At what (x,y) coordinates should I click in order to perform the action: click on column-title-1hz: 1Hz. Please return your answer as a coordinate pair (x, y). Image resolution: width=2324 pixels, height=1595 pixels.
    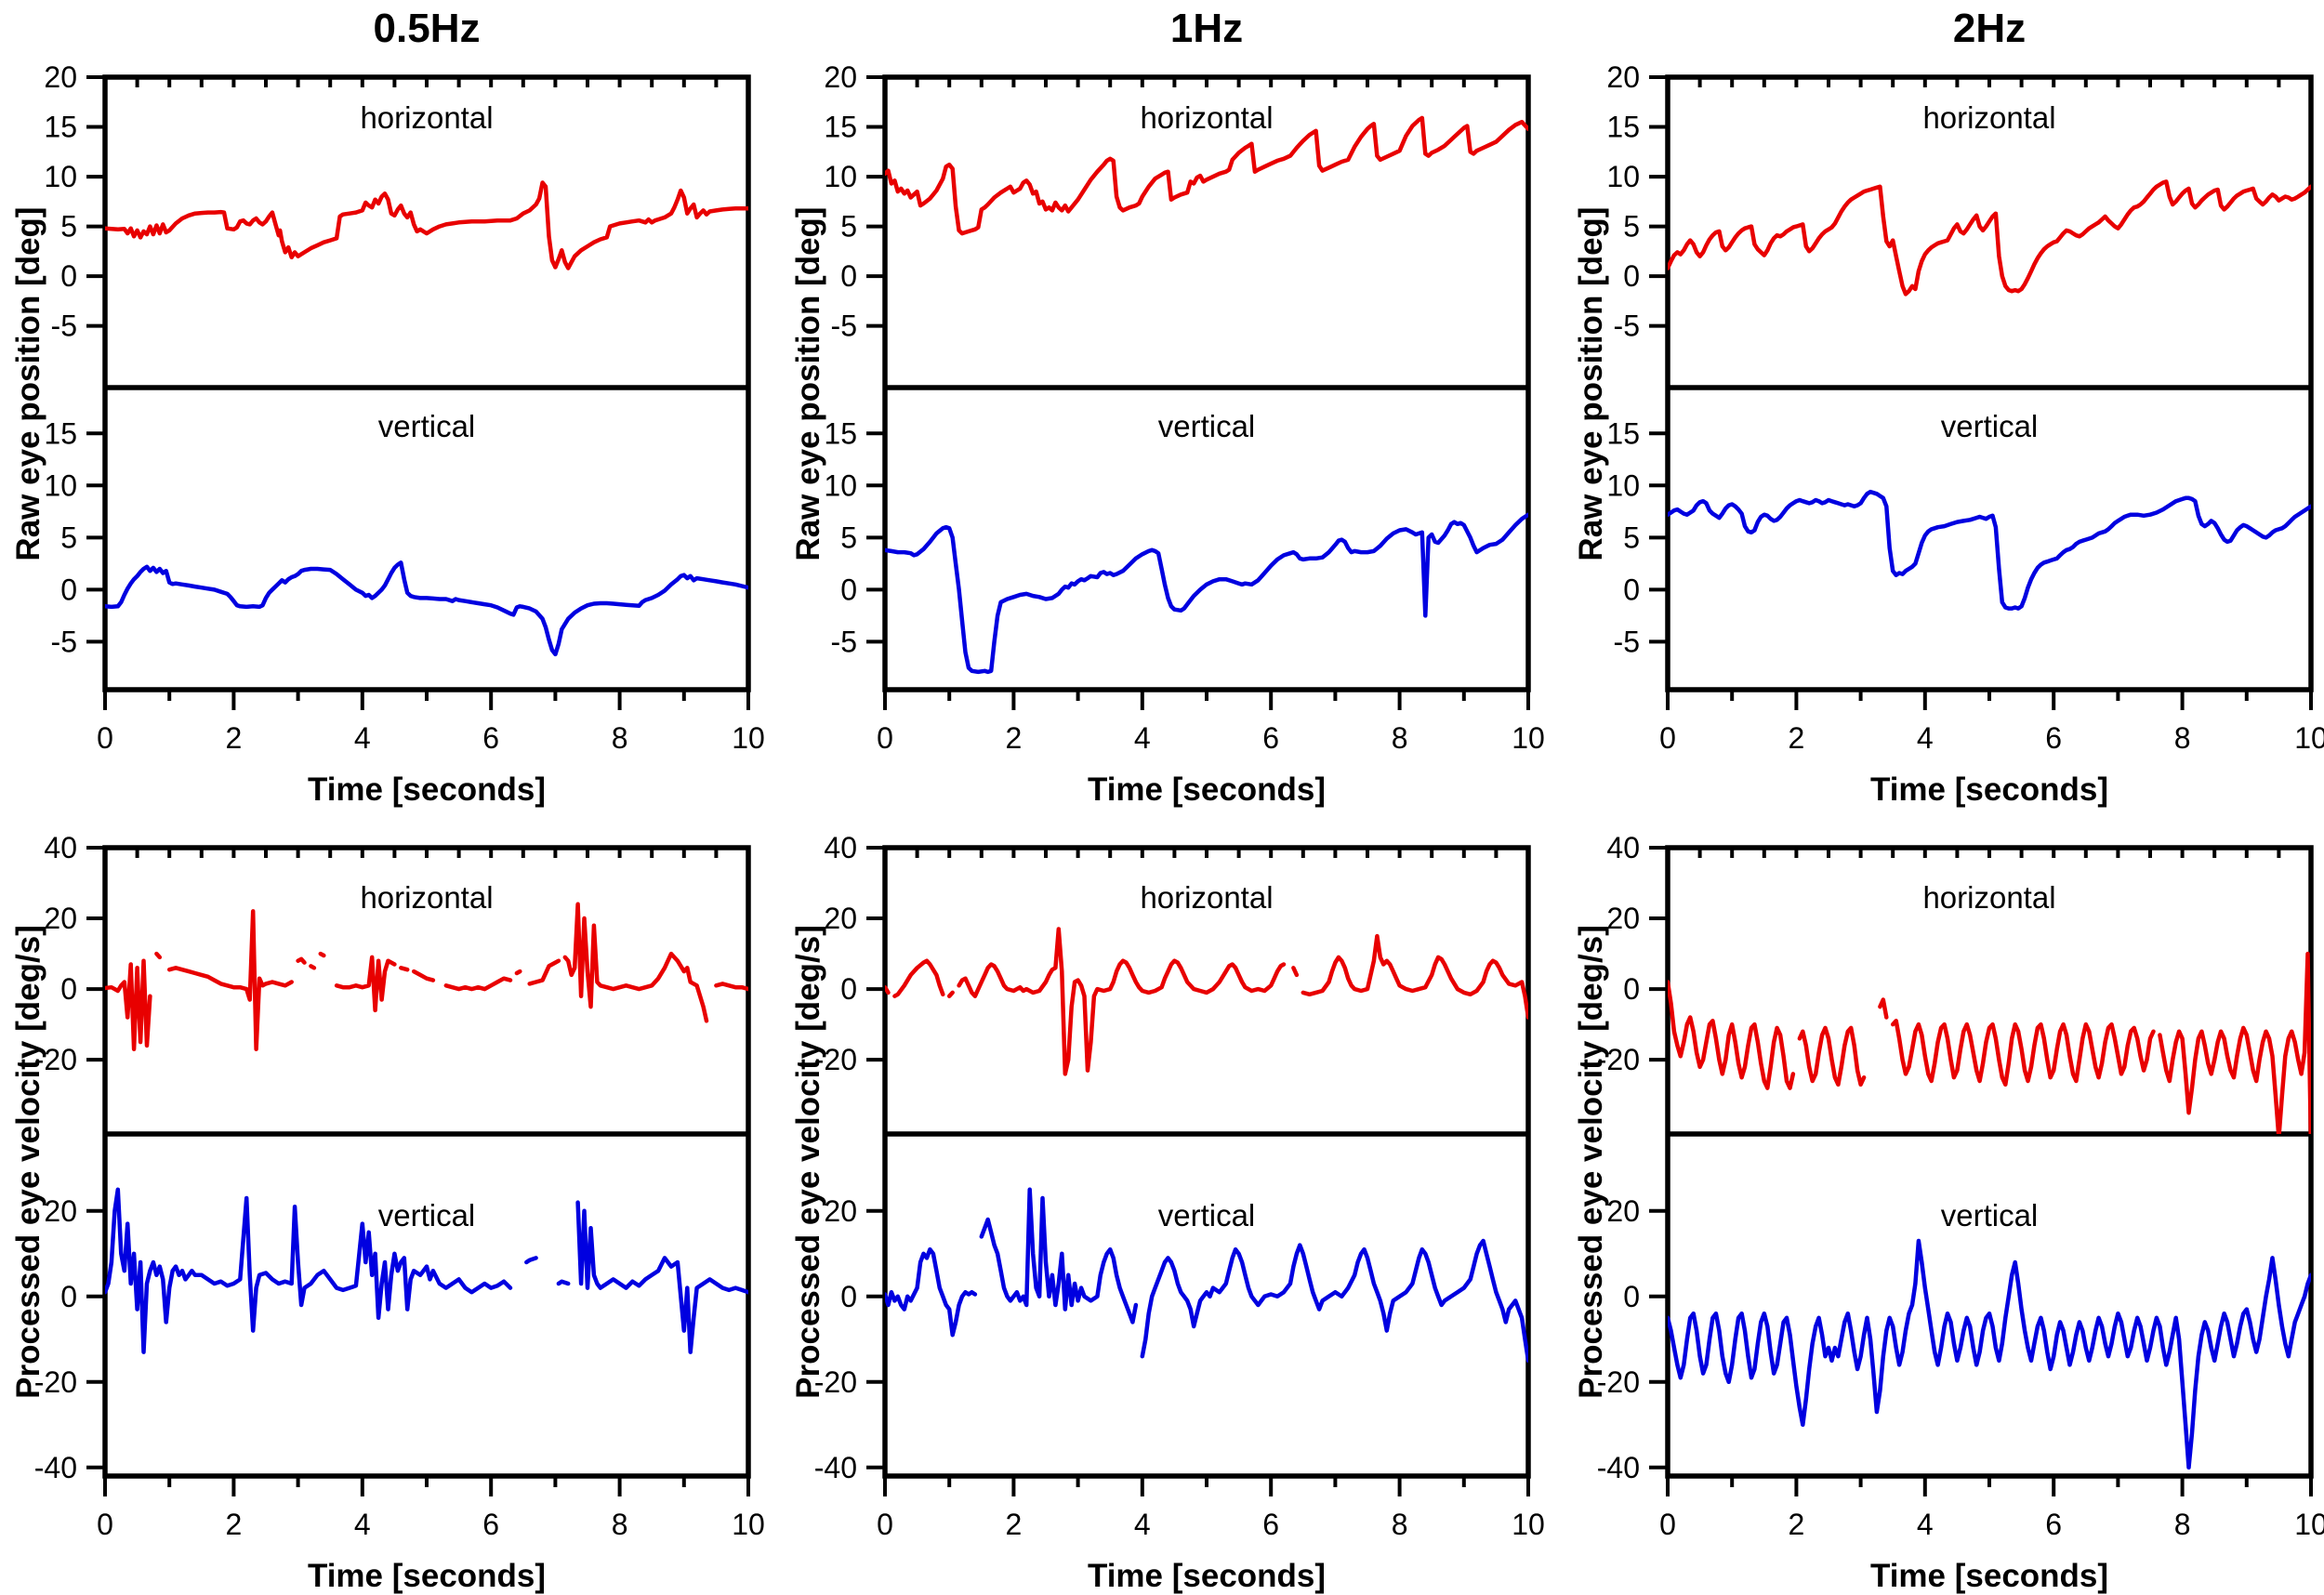
    Looking at the image, I should click on (1206, 28).